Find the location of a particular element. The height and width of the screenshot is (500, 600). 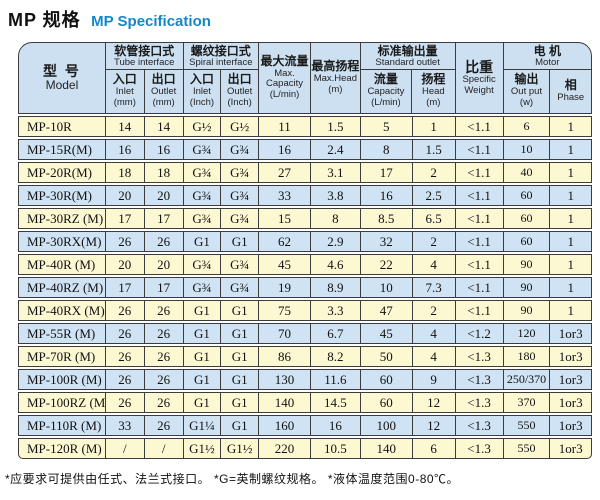

header-motor-output-zh: 输出 is located at coordinates (526, 79).